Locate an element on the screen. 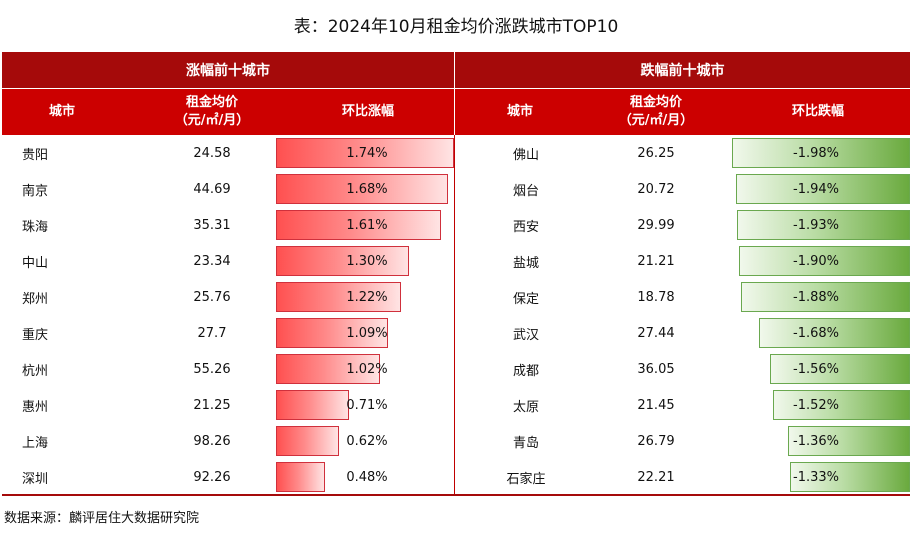 The width and height of the screenshot is (912, 534). table-row: 贵阳 24.58 1.74% 佛山 26.25 -1.98% is located at coordinates (456, 153).